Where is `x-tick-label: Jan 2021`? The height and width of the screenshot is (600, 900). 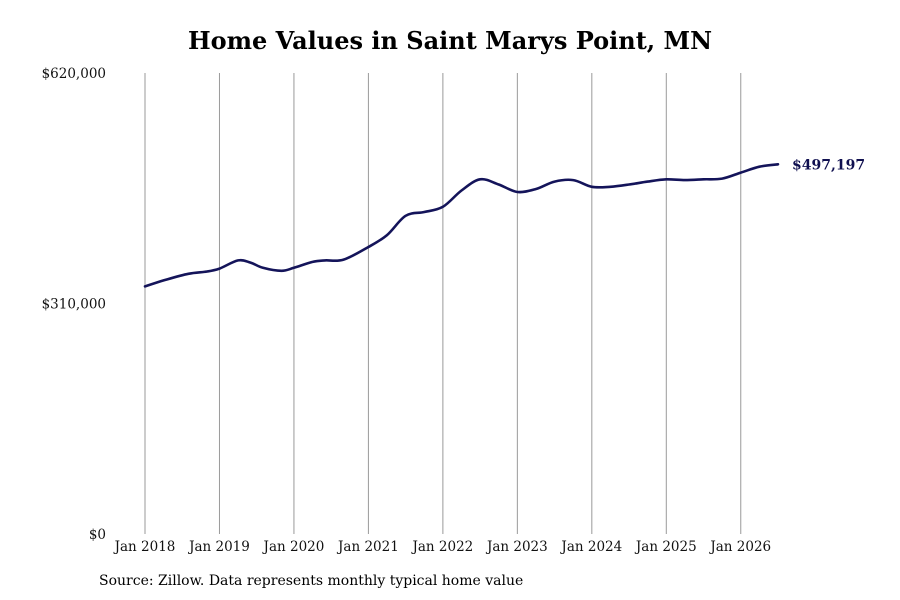 x-tick-label: Jan 2021 is located at coordinates (367, 547).